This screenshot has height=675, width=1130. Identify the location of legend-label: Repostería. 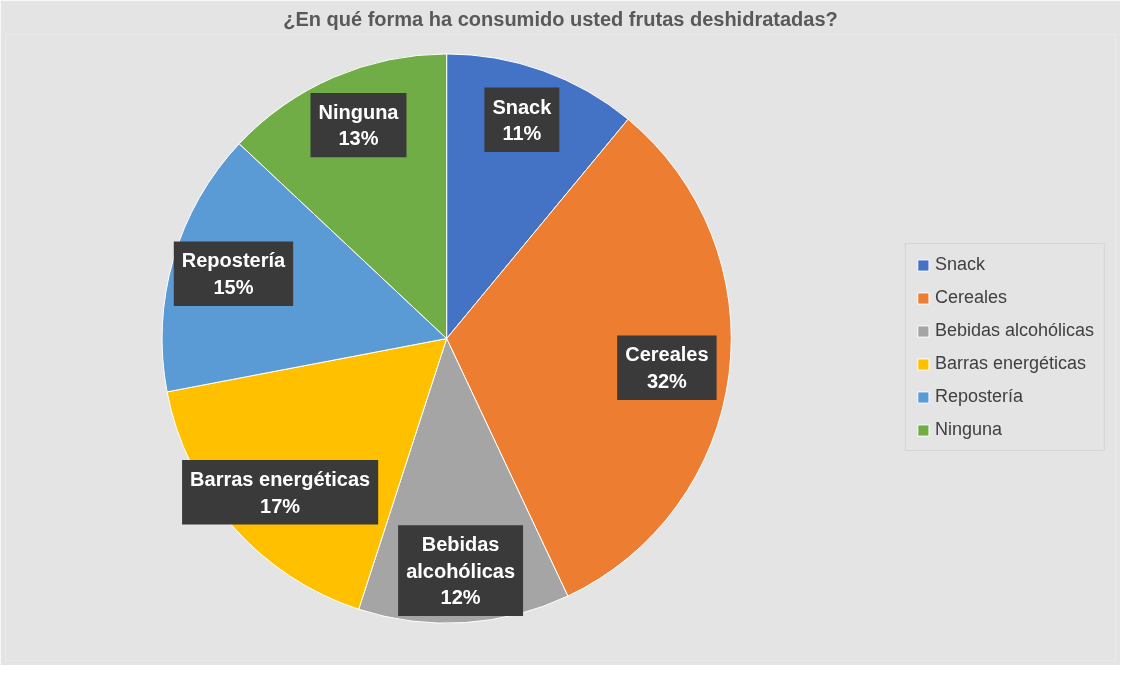
(978, 396).